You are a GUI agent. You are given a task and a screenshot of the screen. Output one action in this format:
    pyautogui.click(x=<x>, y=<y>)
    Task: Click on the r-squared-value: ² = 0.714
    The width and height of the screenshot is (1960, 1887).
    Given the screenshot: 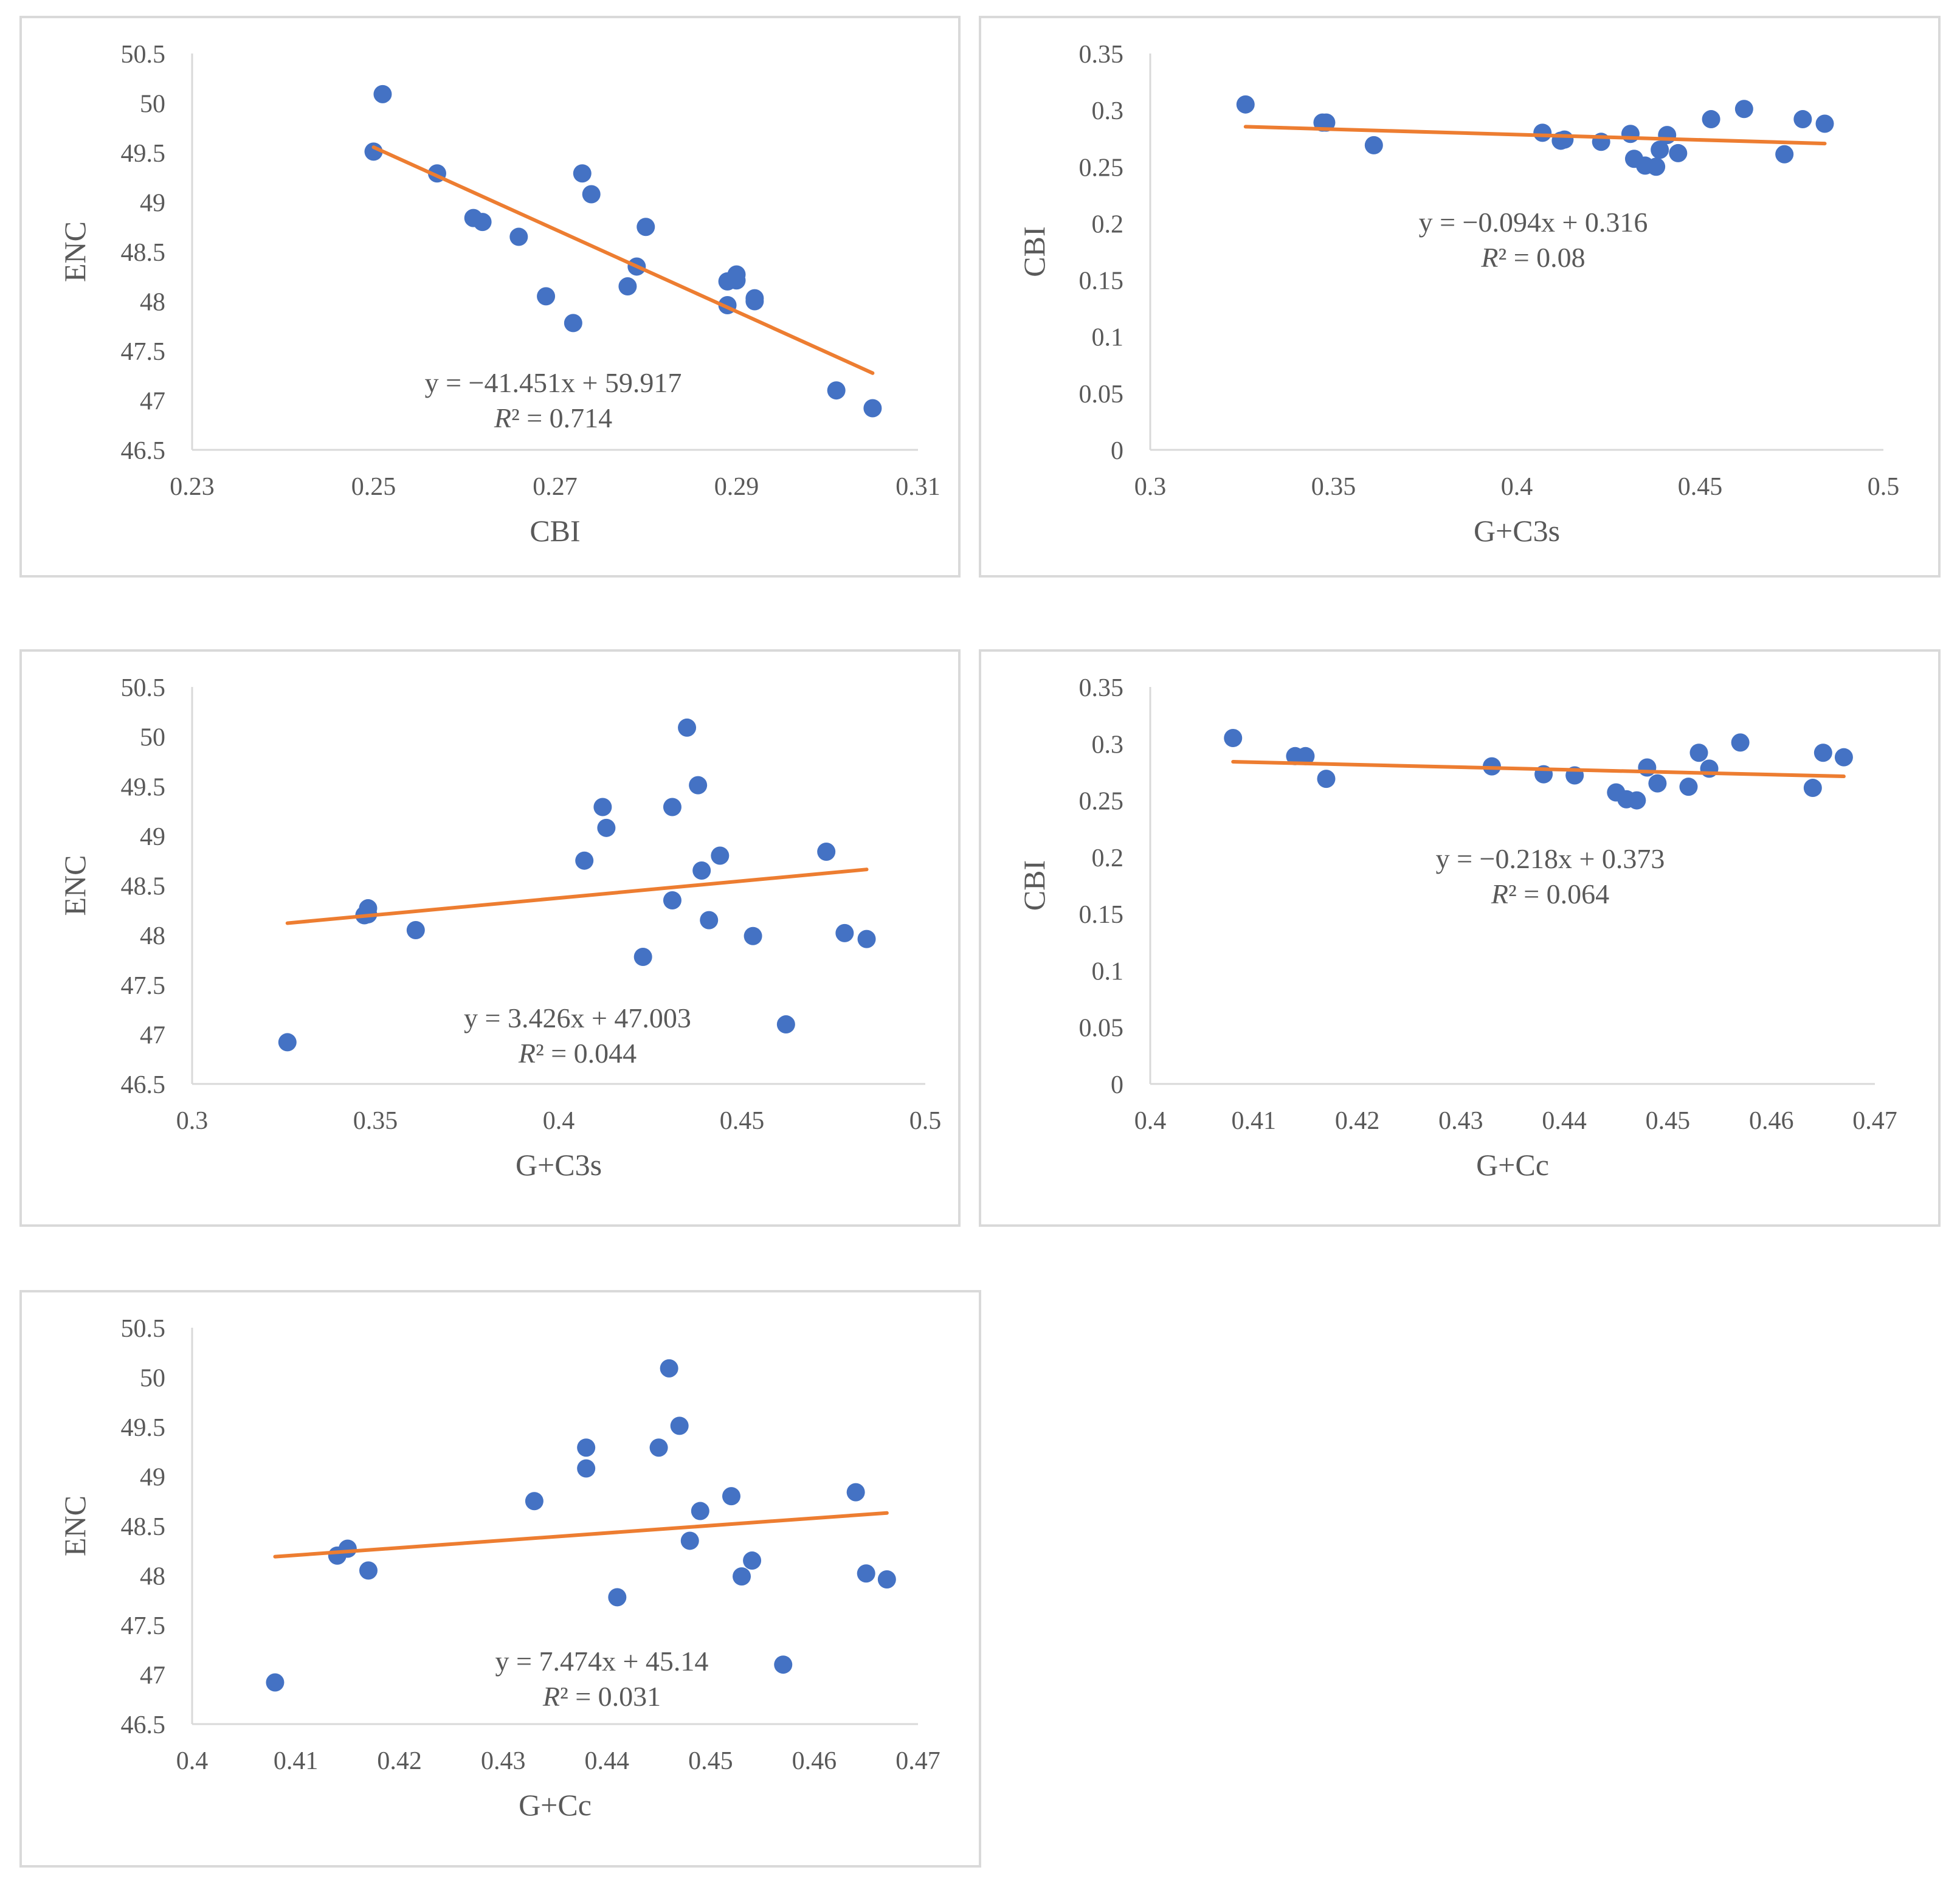 What is the action you would take?
    pyautogui.click(x=561, y=417)
    